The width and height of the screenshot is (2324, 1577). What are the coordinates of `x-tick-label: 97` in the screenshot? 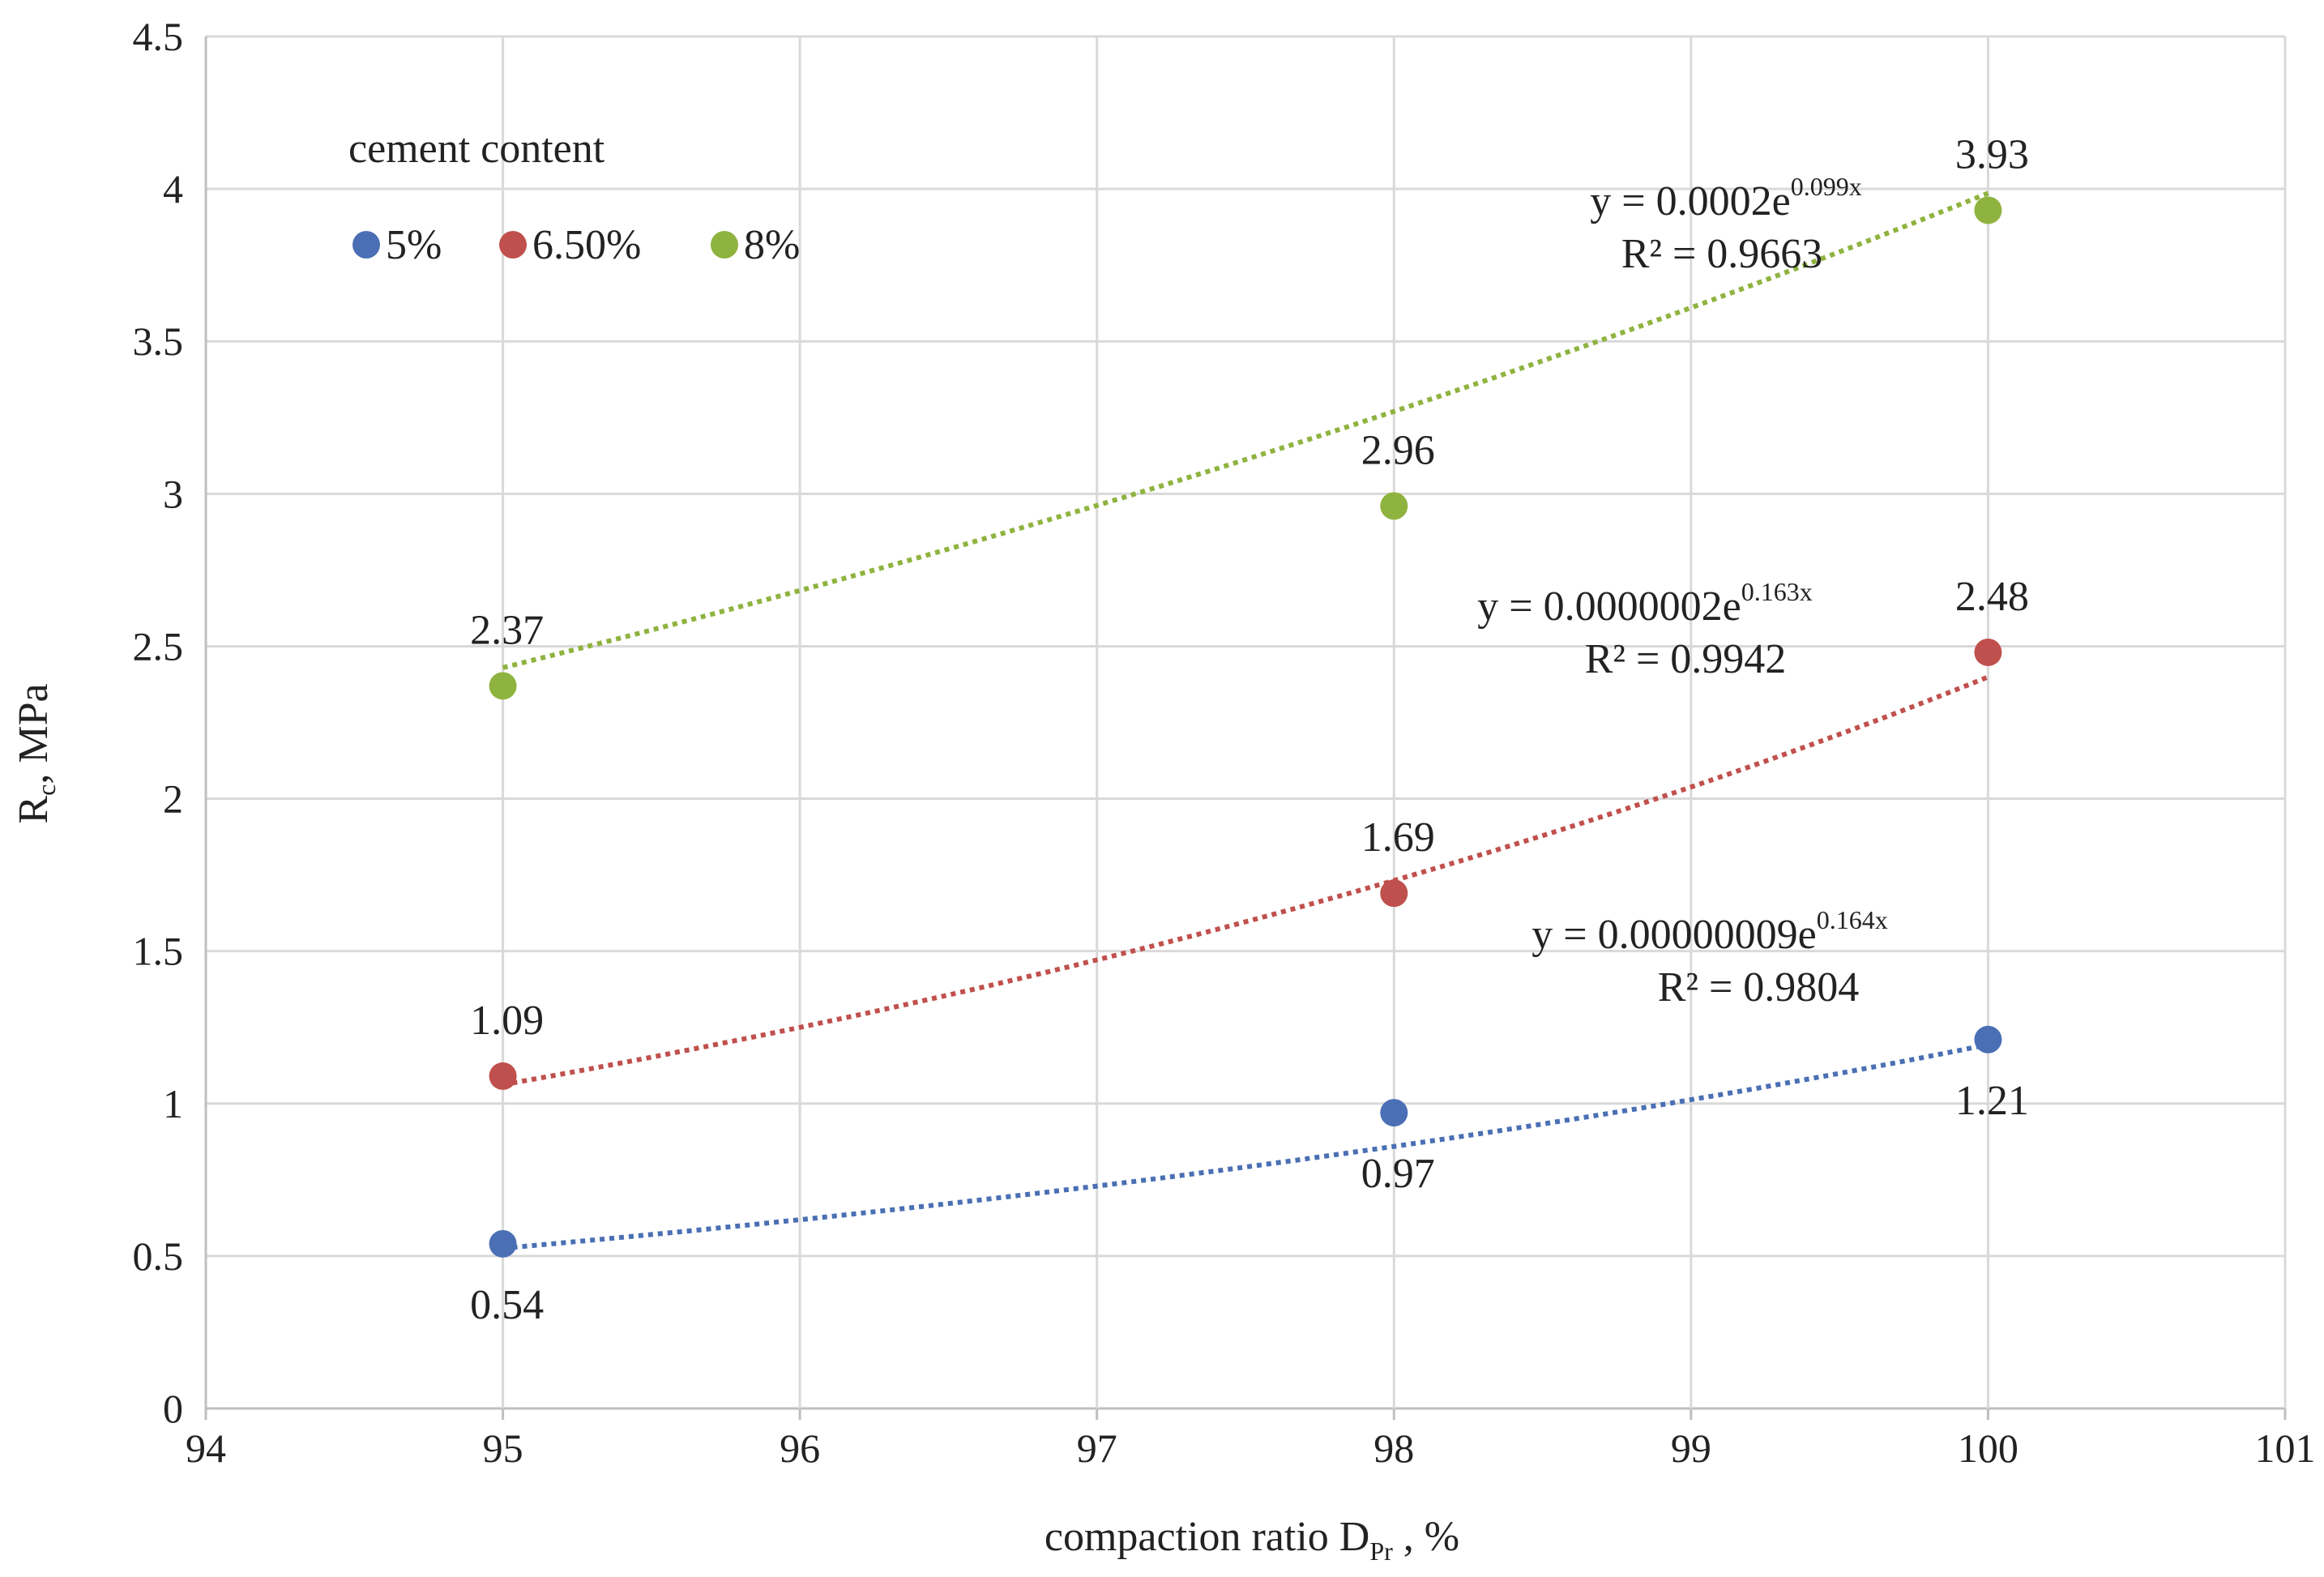 It's located at (1097, 1448).